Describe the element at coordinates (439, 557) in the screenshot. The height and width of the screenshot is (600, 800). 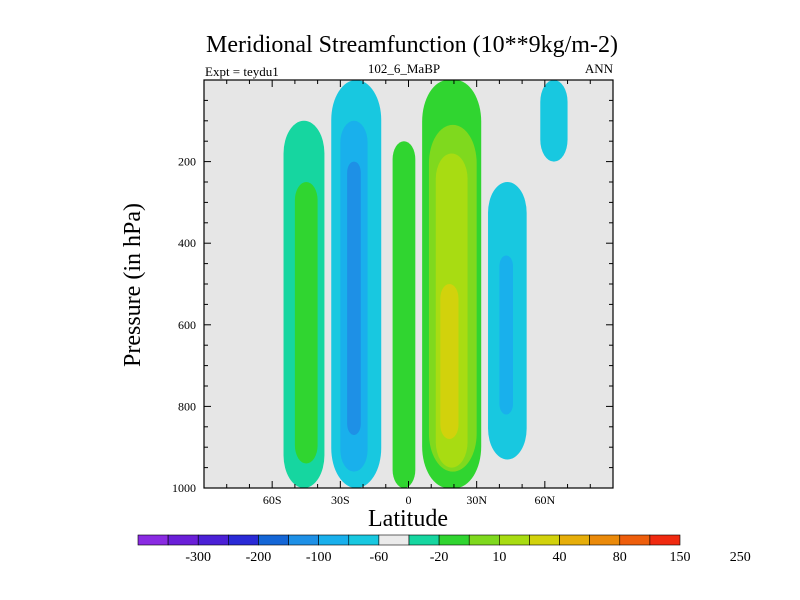
I see `colorbar-label-4: -20` at that location.